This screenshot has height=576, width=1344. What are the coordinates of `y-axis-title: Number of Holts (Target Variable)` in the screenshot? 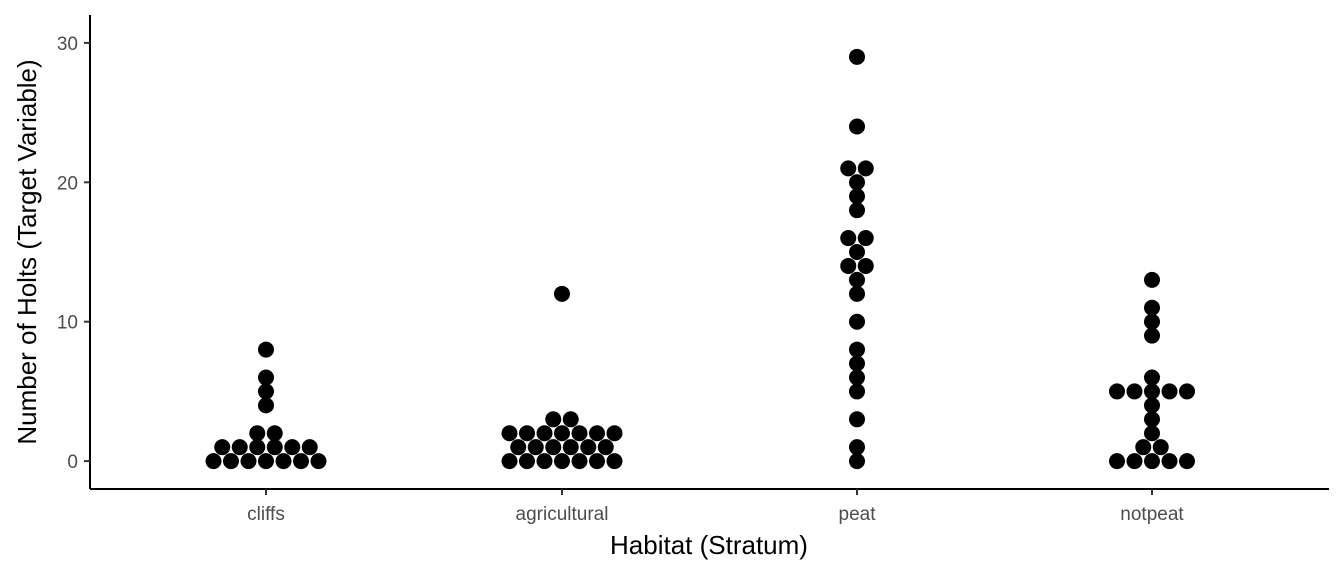 It's located at (27, 251).